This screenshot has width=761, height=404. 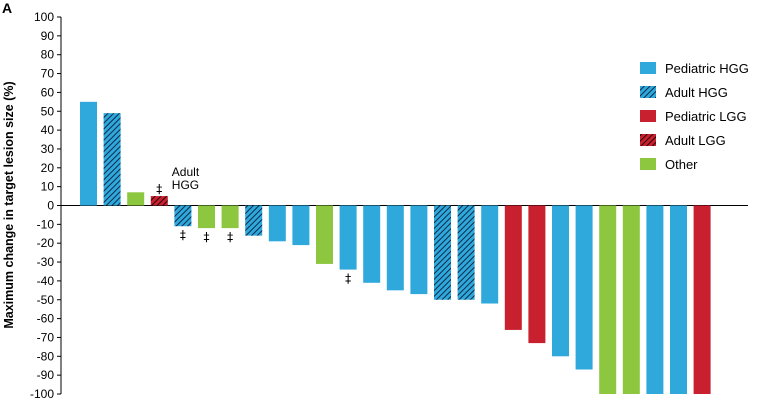 I want to click on legend-label: Adult LGG, so click(x=695, y=140).